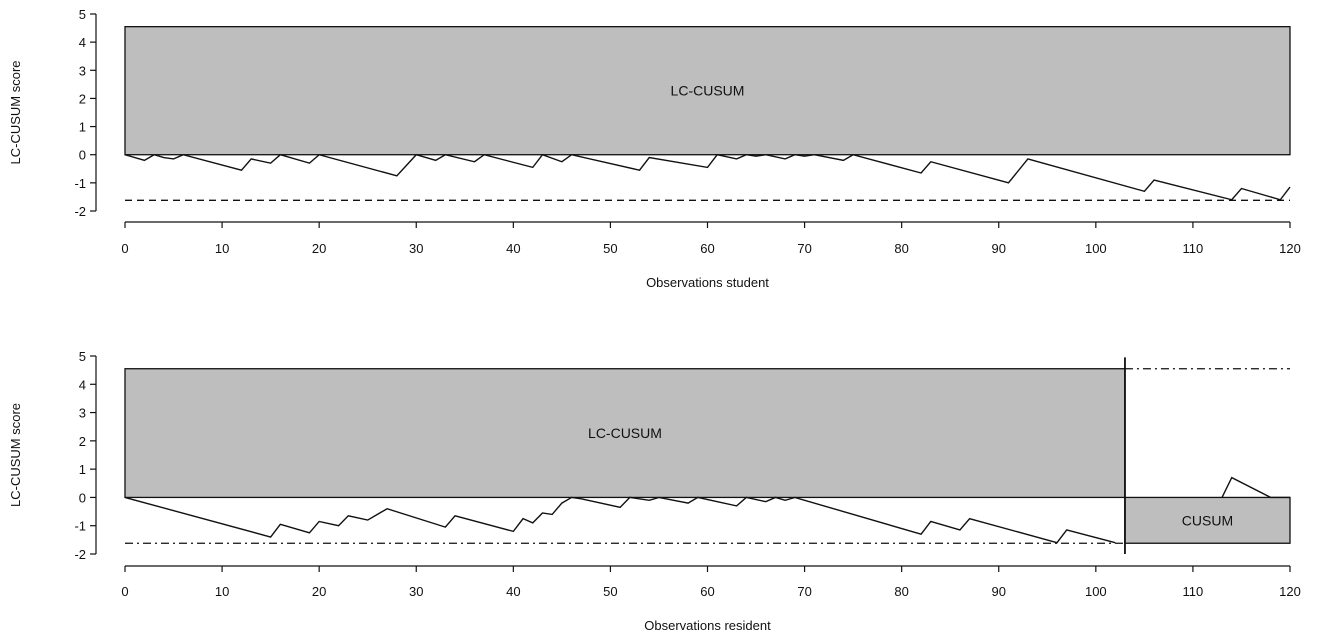  What do you see at coordinates (707, 282) in the screenshot?
I see `x-axis-label: Observations student` at bounding box center [707, 282].